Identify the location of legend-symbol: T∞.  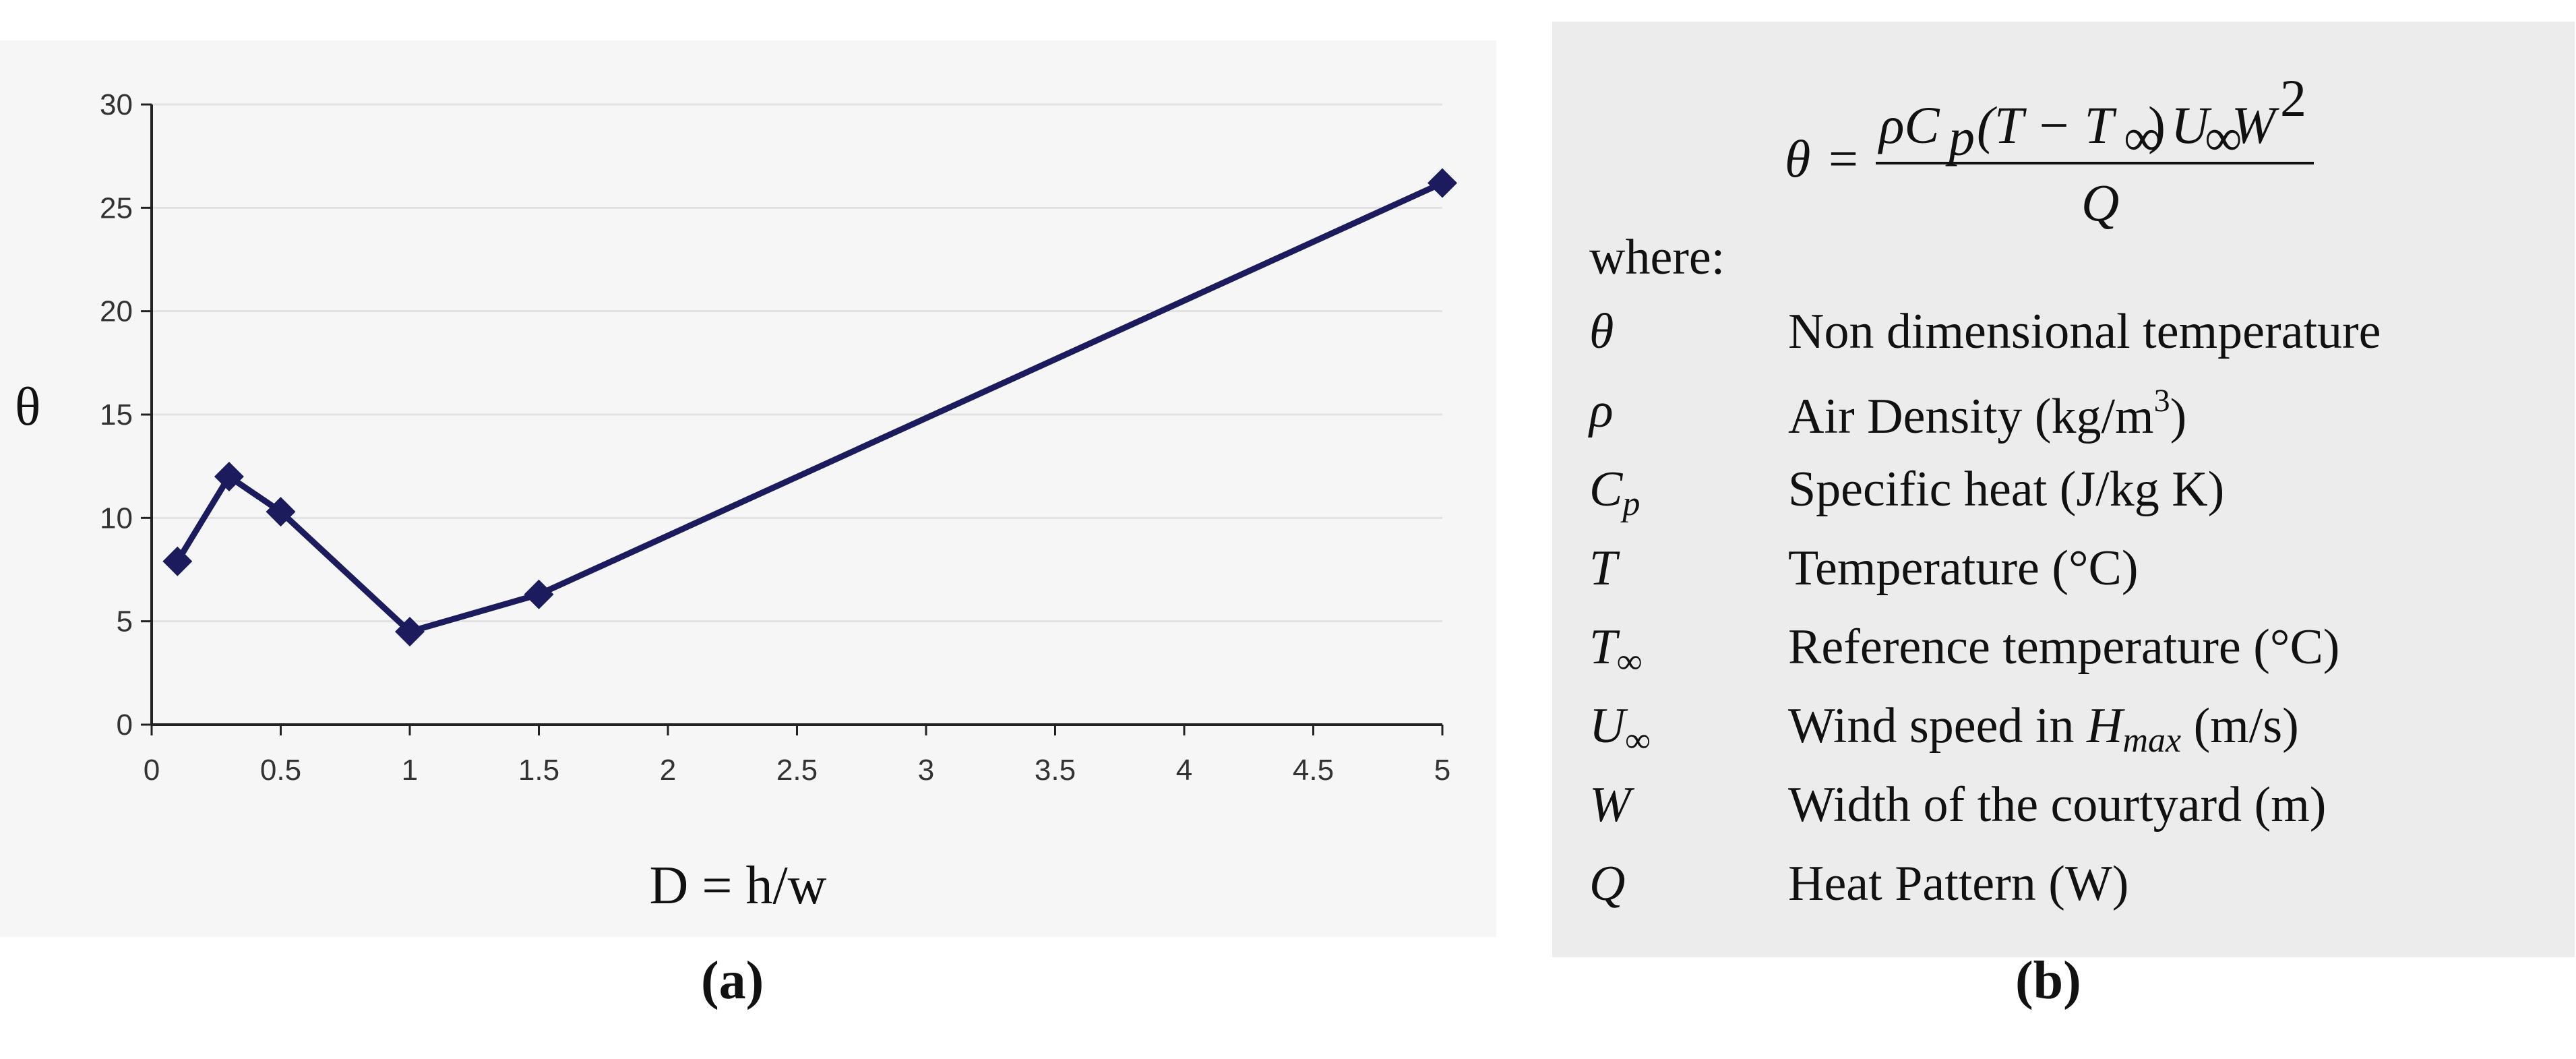
(1616, 650).